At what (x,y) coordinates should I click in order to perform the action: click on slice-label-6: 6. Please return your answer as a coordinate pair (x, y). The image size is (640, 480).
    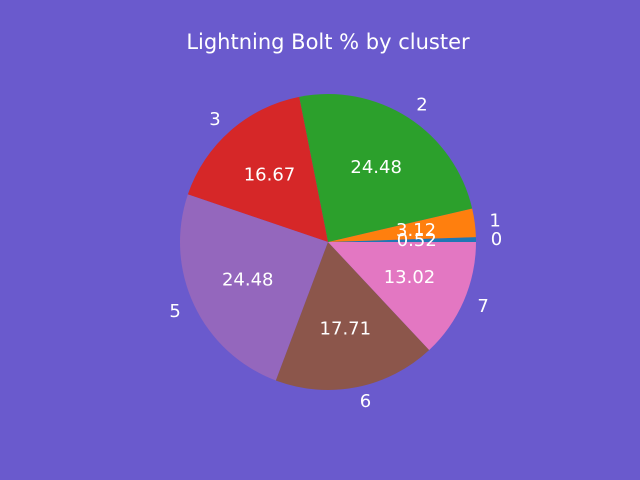
    Looking at the image, I should click on (365, 401).